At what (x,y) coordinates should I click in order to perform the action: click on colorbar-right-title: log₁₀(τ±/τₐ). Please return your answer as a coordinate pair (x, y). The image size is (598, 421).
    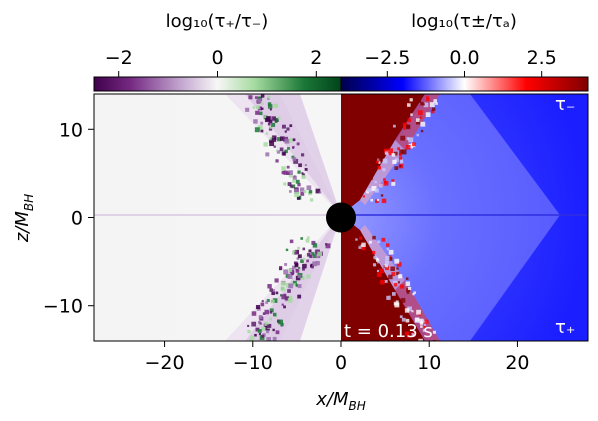
    Looking at the image, I should click on (464, 21).